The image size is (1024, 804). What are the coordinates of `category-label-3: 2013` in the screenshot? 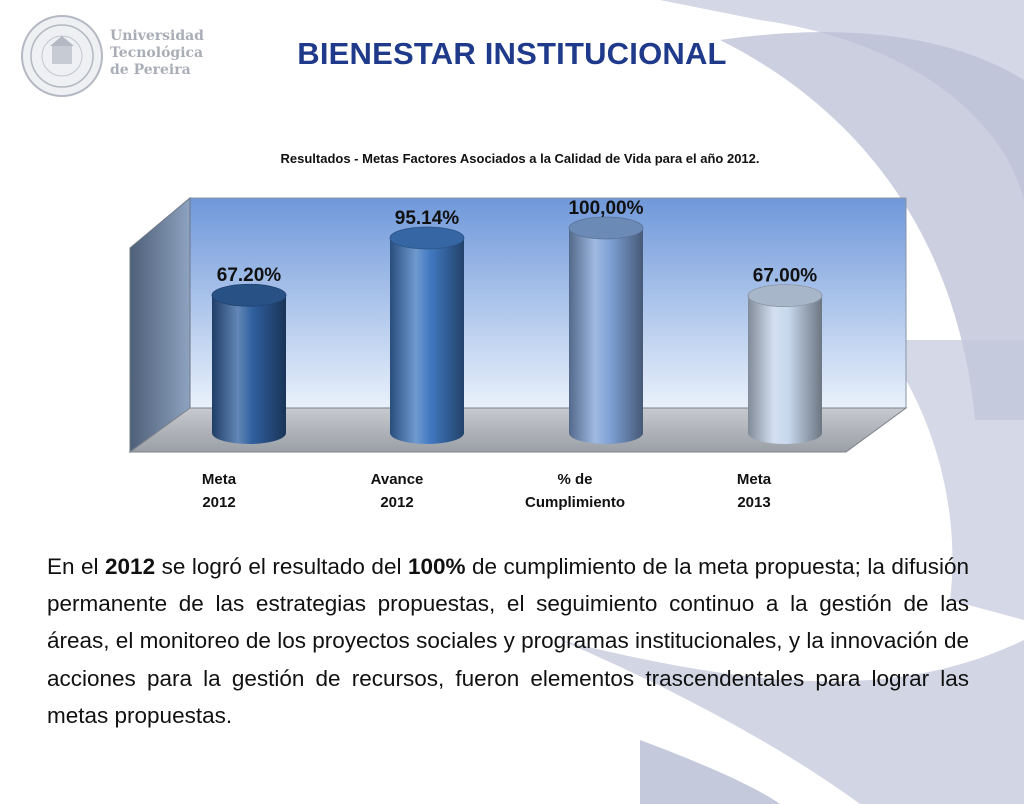 It's located at (753, 502).